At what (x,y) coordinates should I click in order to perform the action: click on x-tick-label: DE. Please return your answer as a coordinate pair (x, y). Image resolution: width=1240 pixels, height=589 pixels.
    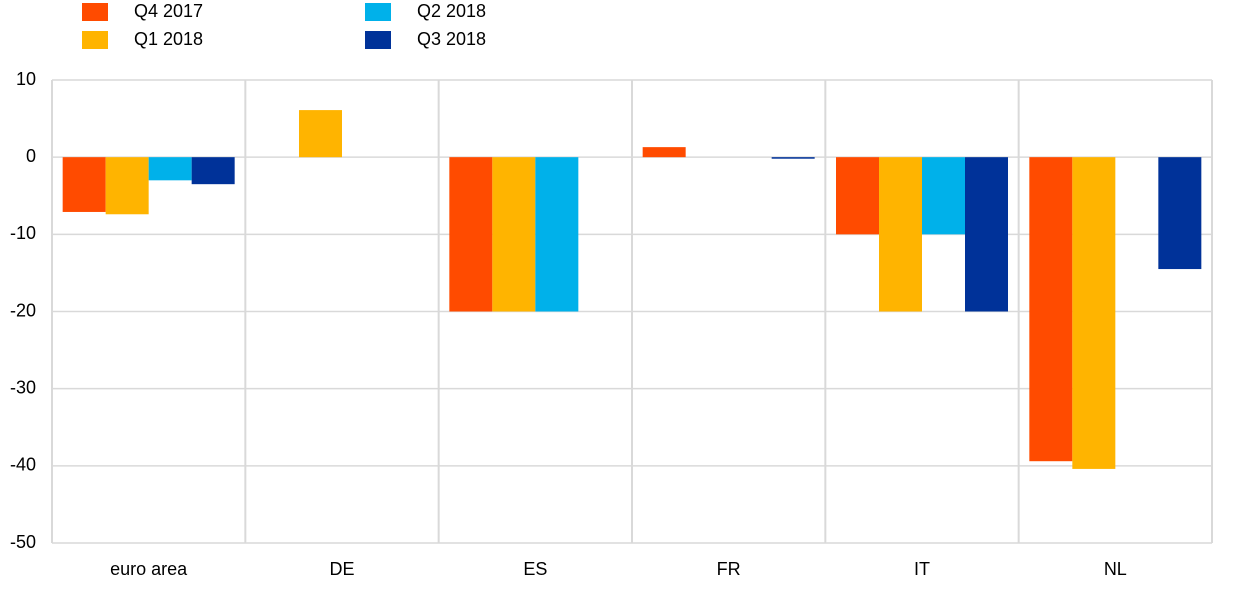
    Looking at the image, I should click on (341, 569).